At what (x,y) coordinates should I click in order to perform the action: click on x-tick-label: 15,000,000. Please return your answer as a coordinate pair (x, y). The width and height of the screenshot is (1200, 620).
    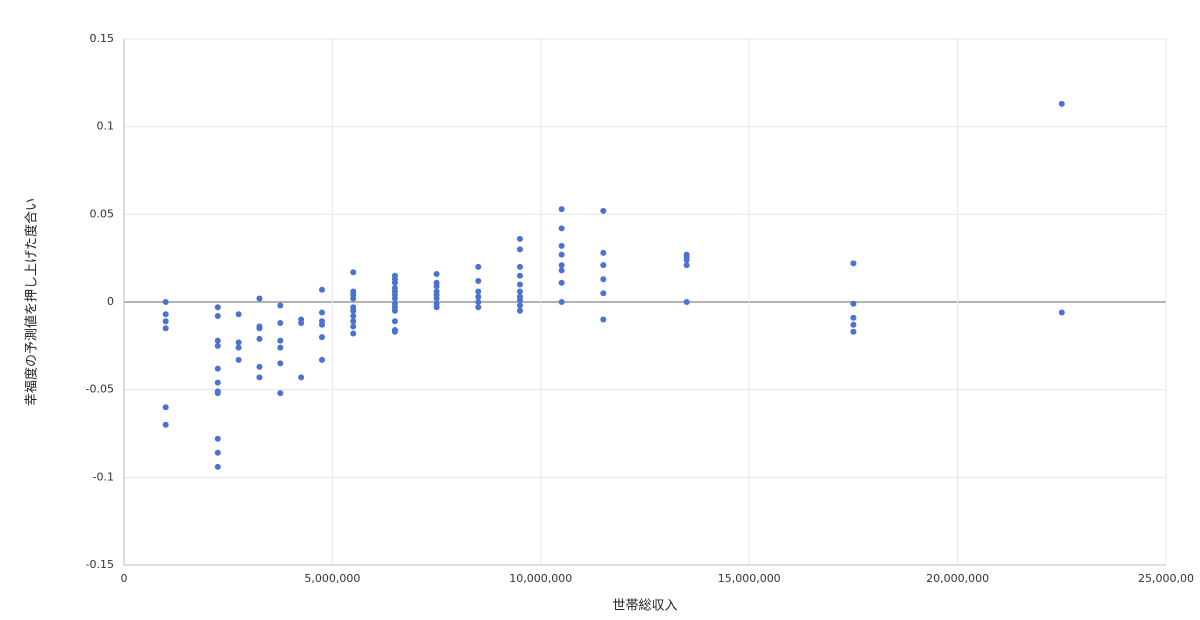
    Looking at the image, I should click on (749, 578).